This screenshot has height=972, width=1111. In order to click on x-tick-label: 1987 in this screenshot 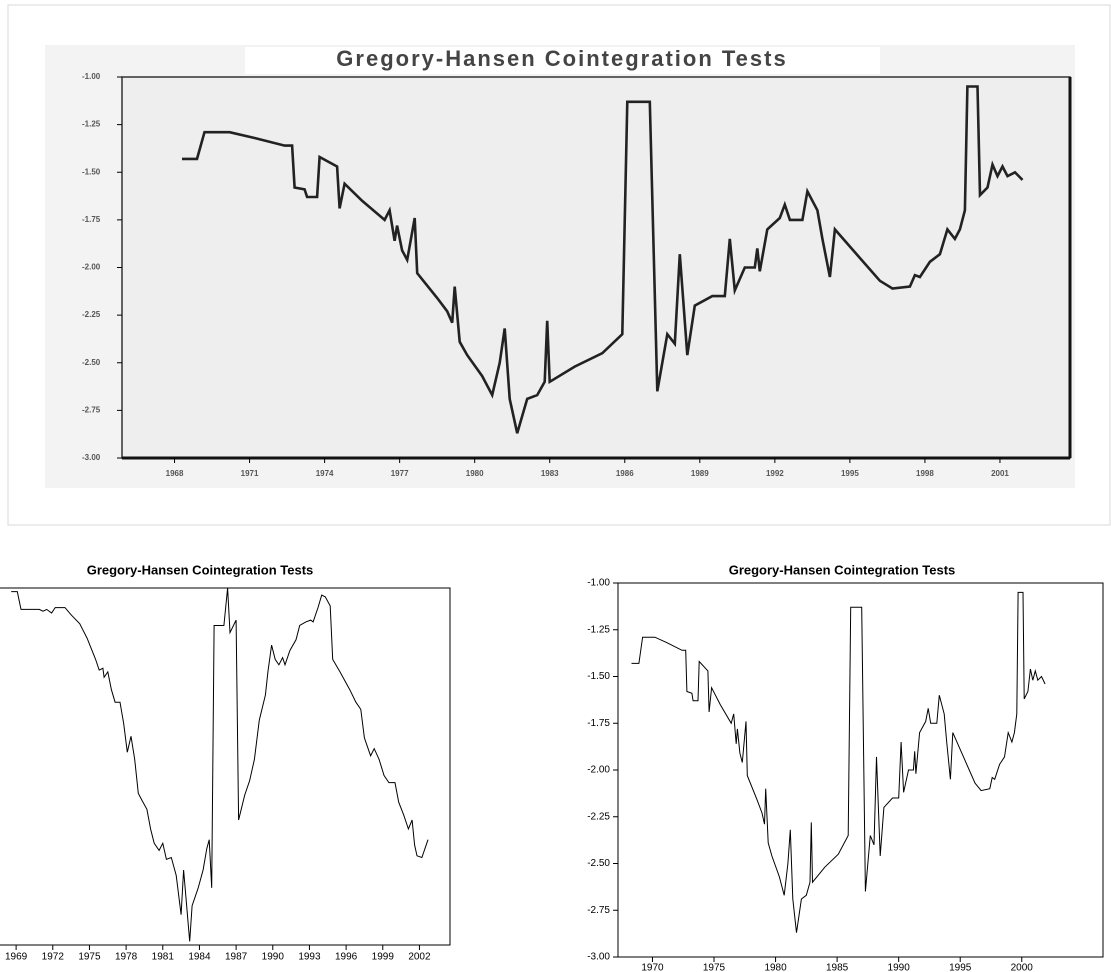, I will do `click(236, 957)`.